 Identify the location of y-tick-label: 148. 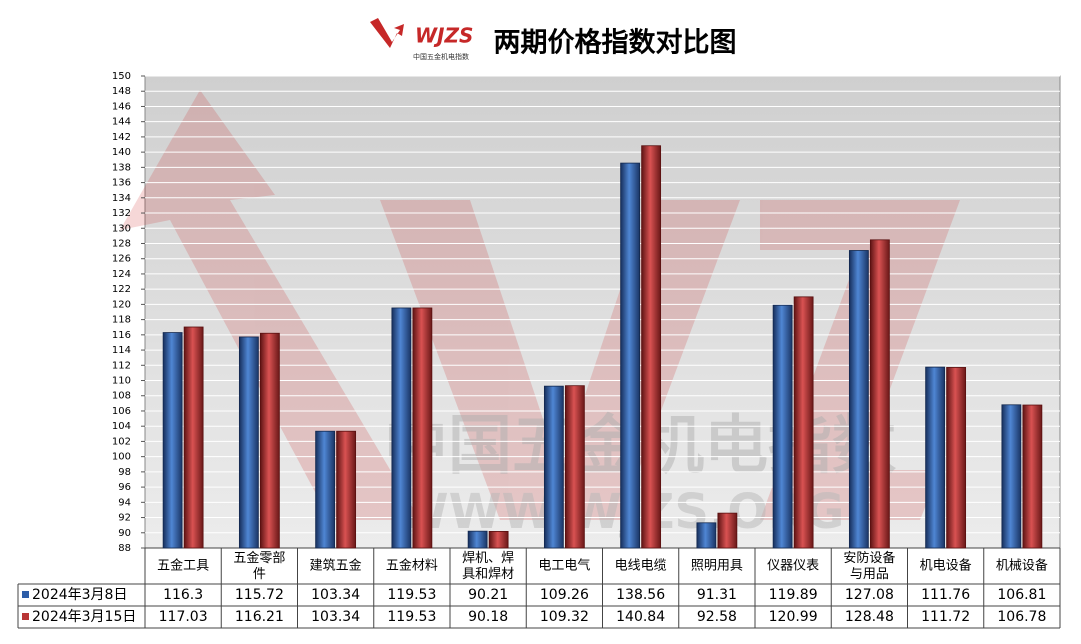
(121, 91).